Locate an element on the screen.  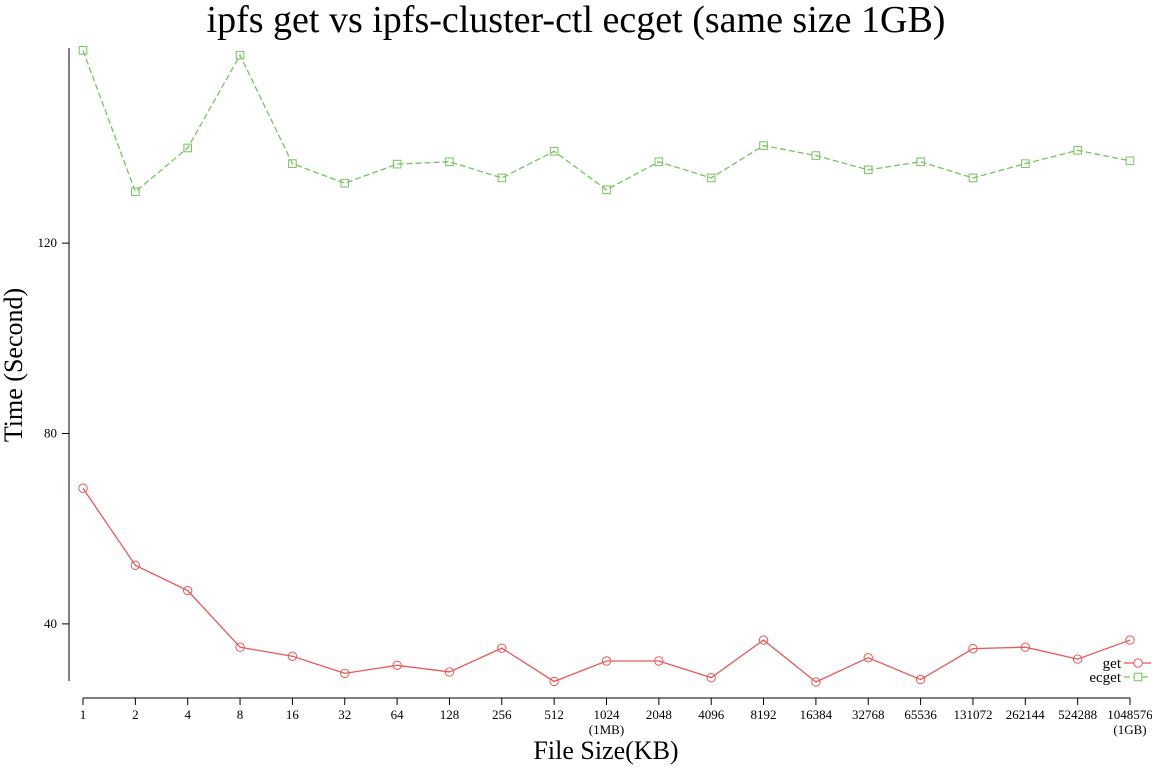
x-tick-label: 64 is located at coordinates (398, 714).